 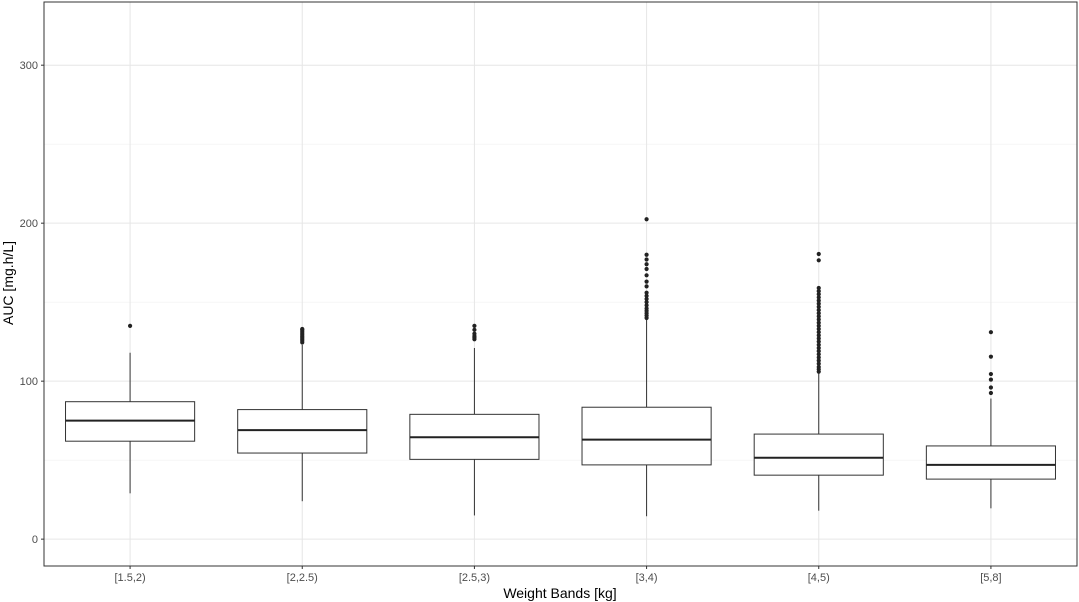 I want to click on x-axis-title: Weight Bands [kg], so click(x=559, y=593).